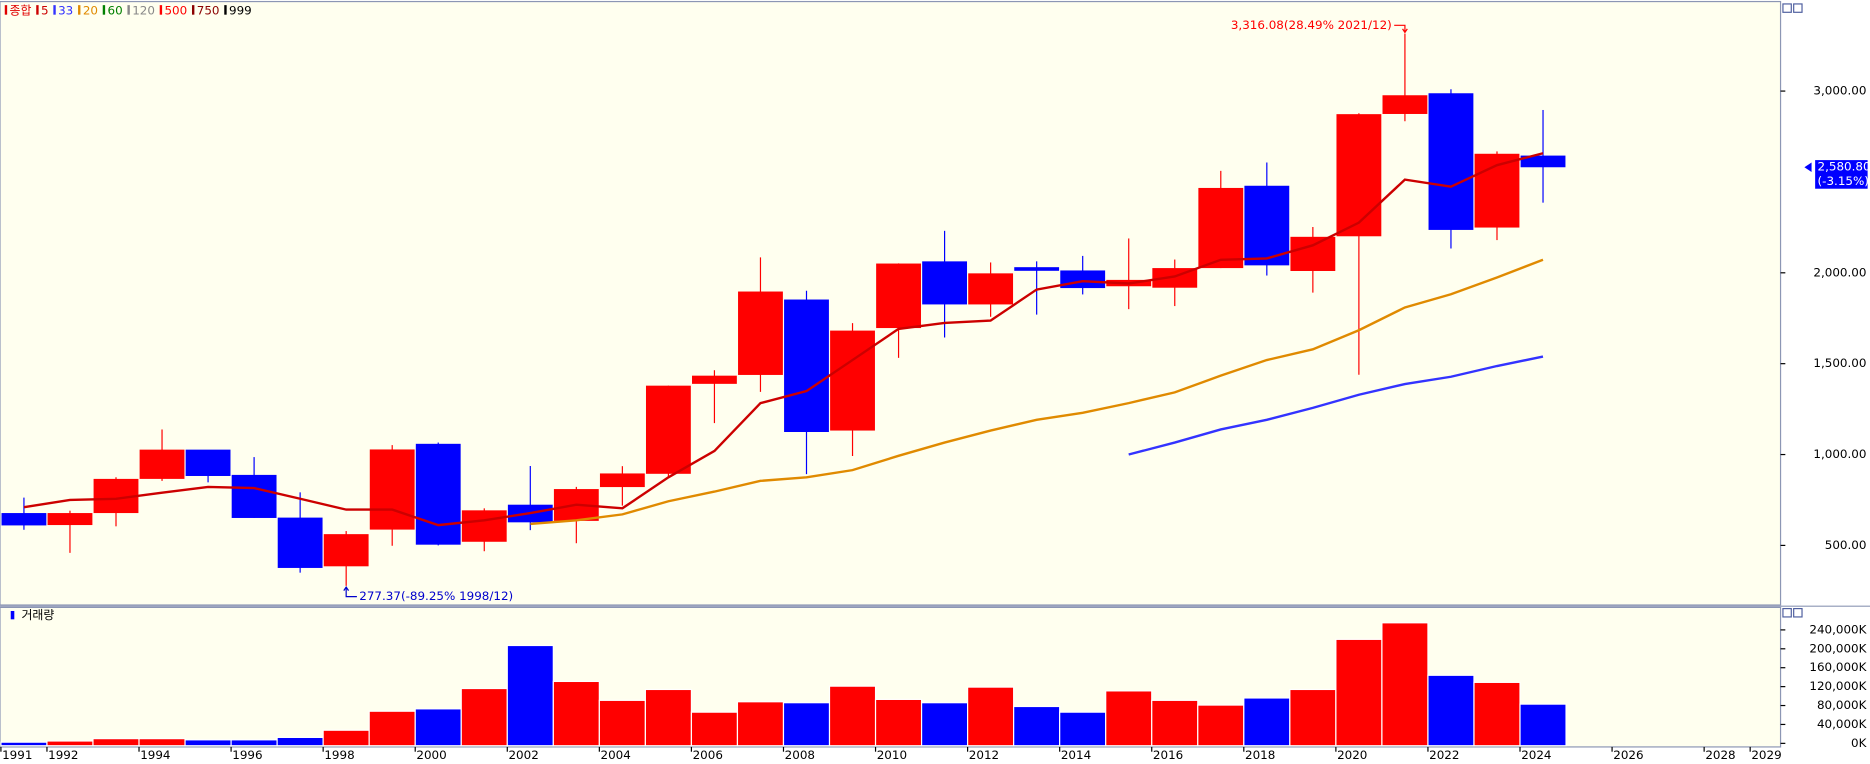 The image size is (1870, 764). I want to click on x-tick-label: 2002, so click(523, 755).